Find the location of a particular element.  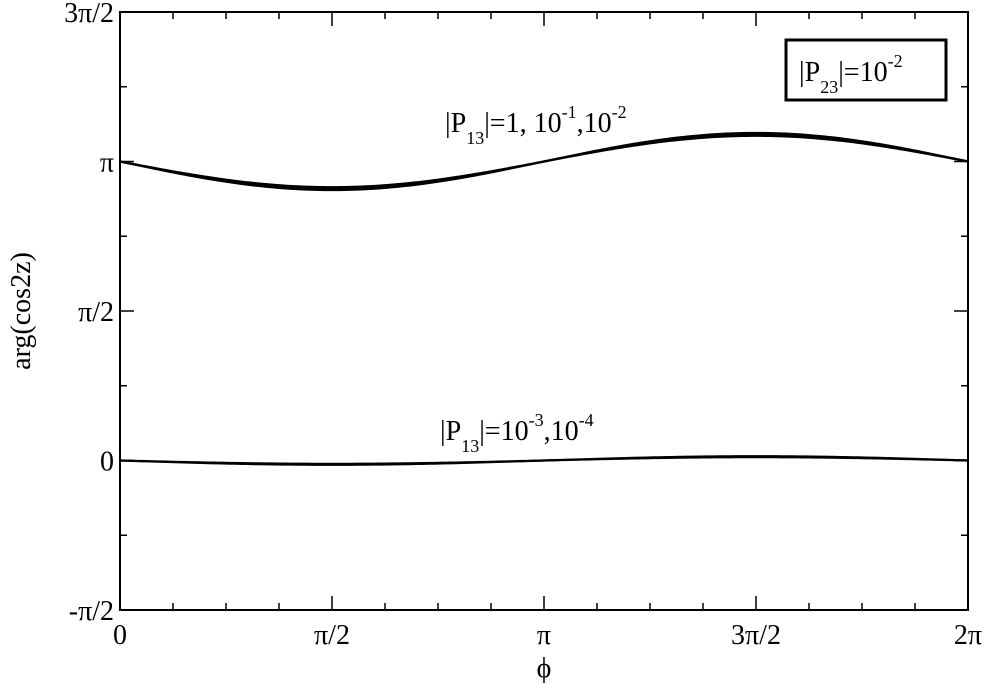

annotation-lower: |P13|=10-3,10-4 is located at coordinates (517, 433).